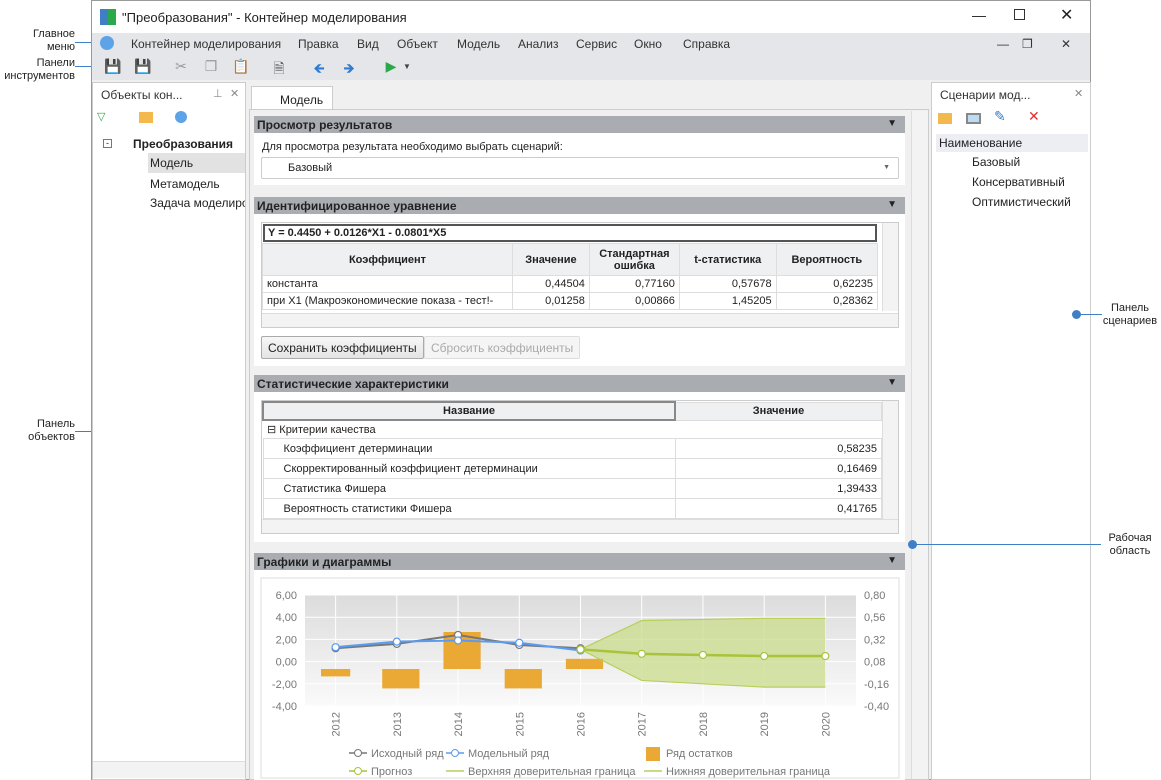 Image resolution: width=1161 pixels, height=780 pixels. I want to click on legend-label: Нижняя доверительная граница, so click(748, 772).